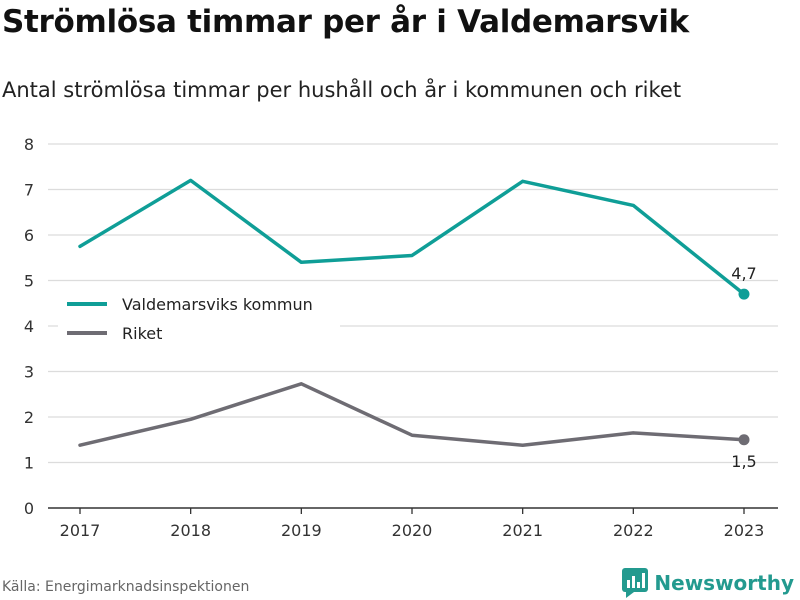  Describe the element at coordinates (633, 530) in the screenshot. I see `x-tick-label: 2022` at that location.